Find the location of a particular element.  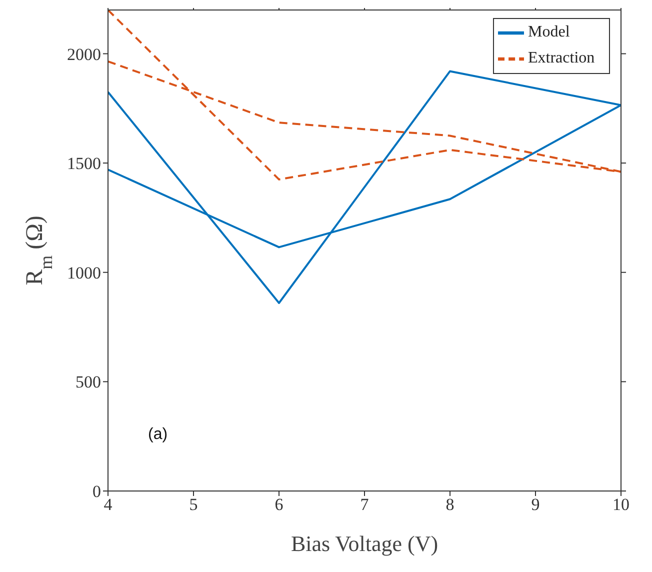

y-tick-label: 2000 is located at coordinates (84, 54).